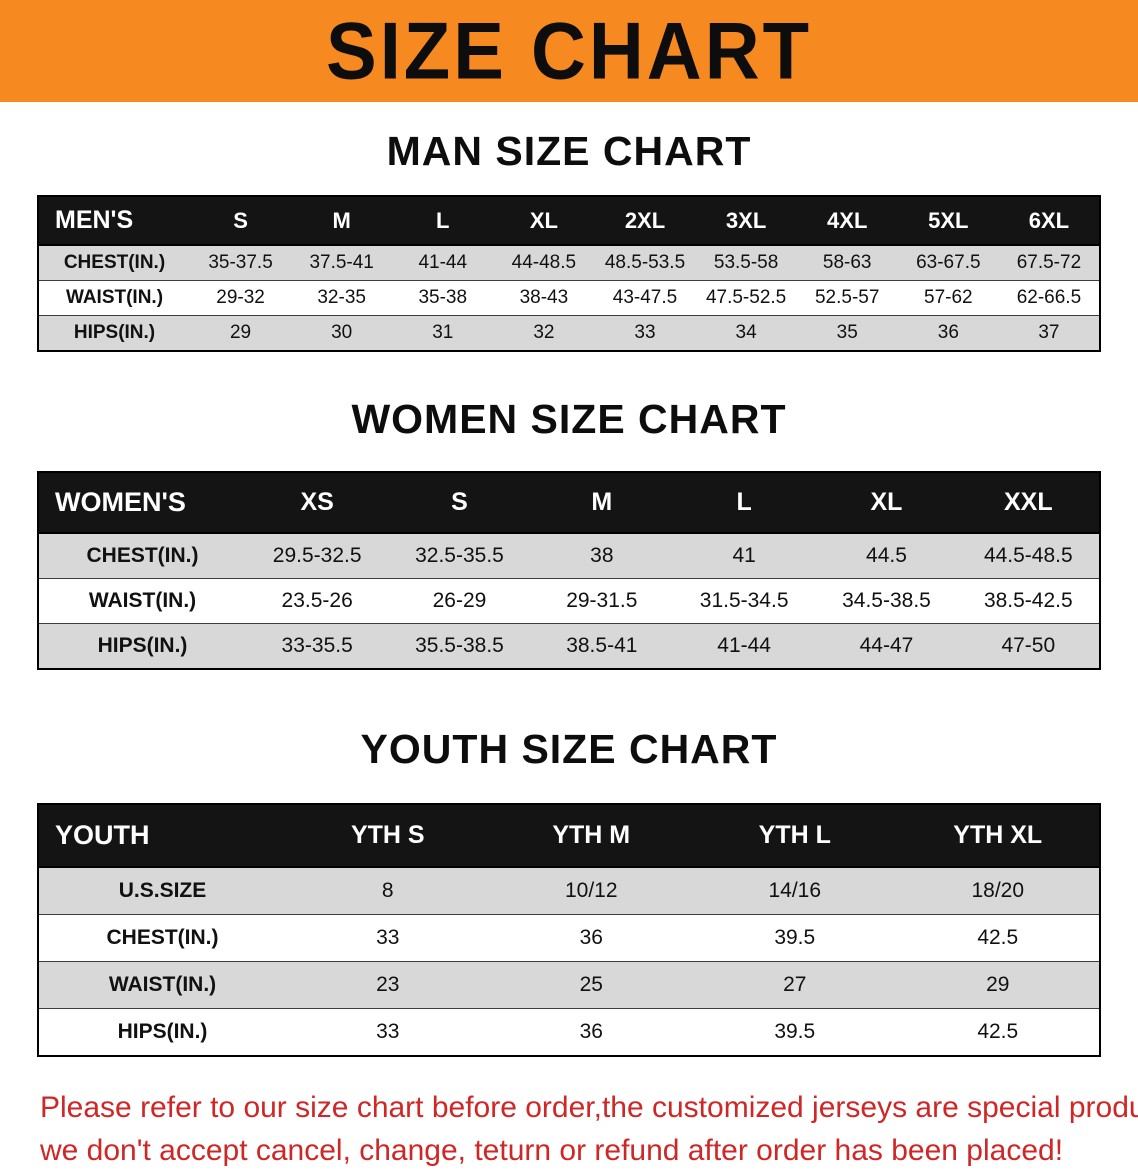 This screenshot has width=1138, height=1172. What do you see at coordinates (886, 645) in the screenshot?
I see `value-cell: 44-47` at bounding box center [886, 645].